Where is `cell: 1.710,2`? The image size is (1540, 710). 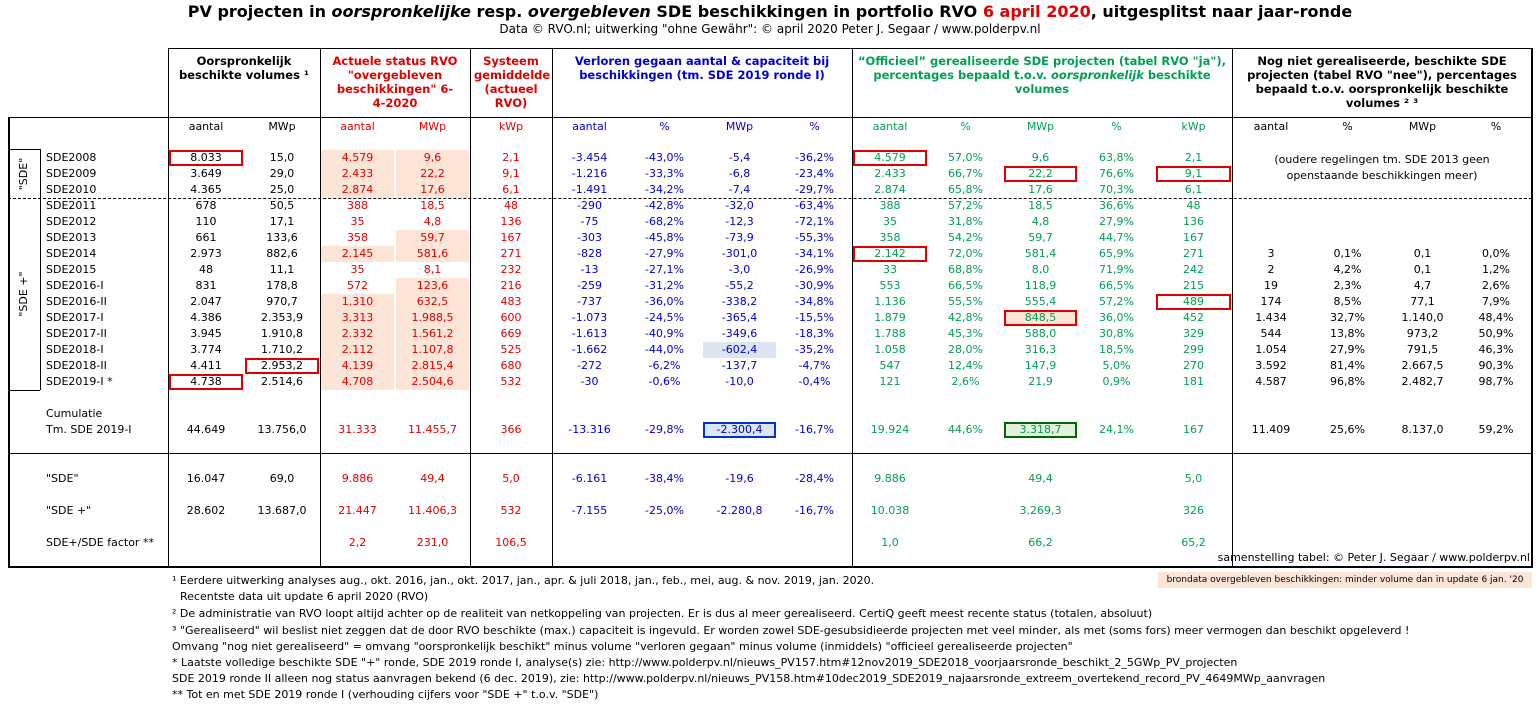 cell: 1.710,2 is located at coordinates (282, 349).